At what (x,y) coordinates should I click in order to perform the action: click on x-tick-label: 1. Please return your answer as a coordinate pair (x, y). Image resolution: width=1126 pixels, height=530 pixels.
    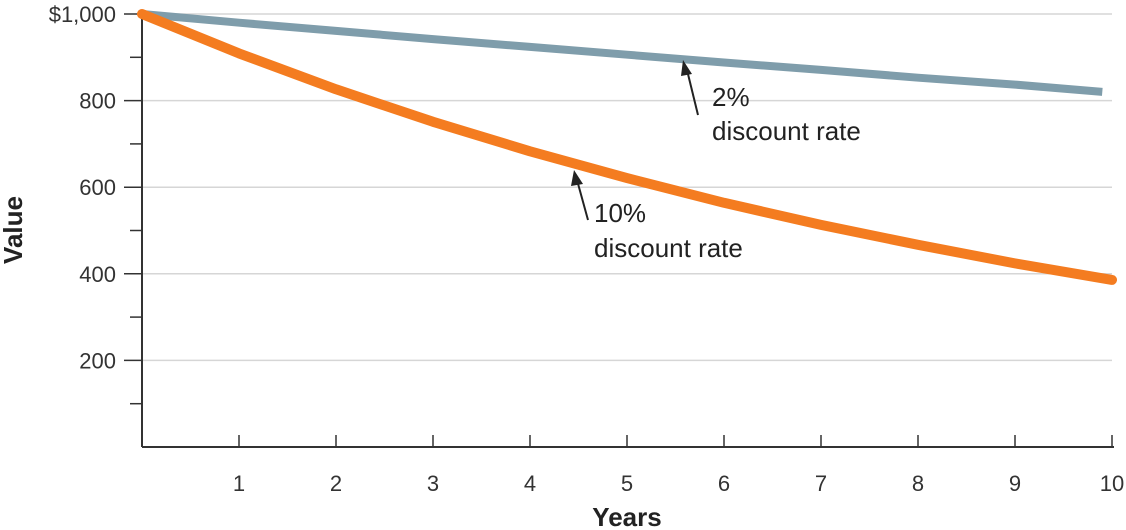
    Looking at the image, I should click on (239, 483).